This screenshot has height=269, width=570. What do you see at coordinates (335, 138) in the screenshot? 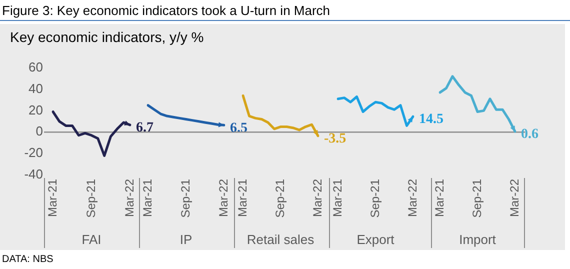
I see `data-label: -3.5` at bounding box center [335, 138].